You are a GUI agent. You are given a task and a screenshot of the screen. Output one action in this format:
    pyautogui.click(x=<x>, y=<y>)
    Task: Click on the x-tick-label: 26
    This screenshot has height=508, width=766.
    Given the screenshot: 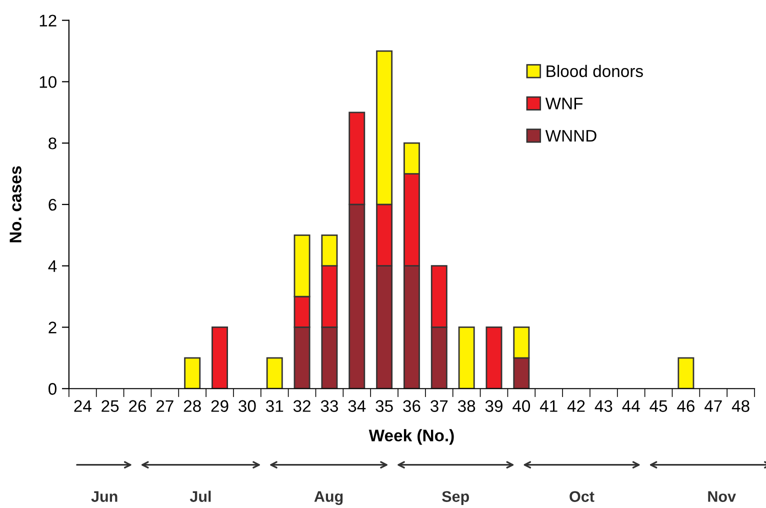 What is the action you would take?
    pyautogui.click(x=137, y=406)
    